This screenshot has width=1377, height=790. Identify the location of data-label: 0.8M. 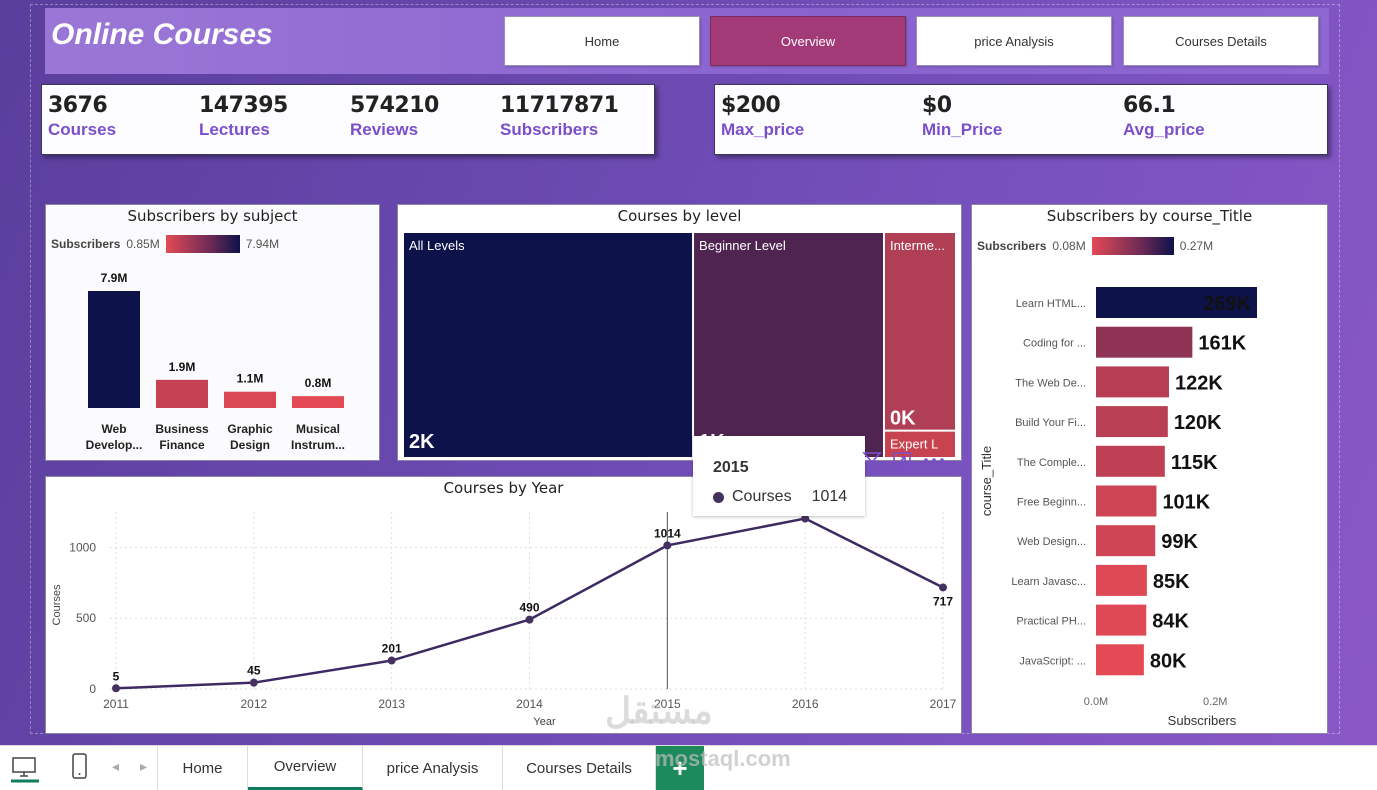
(318, 383).